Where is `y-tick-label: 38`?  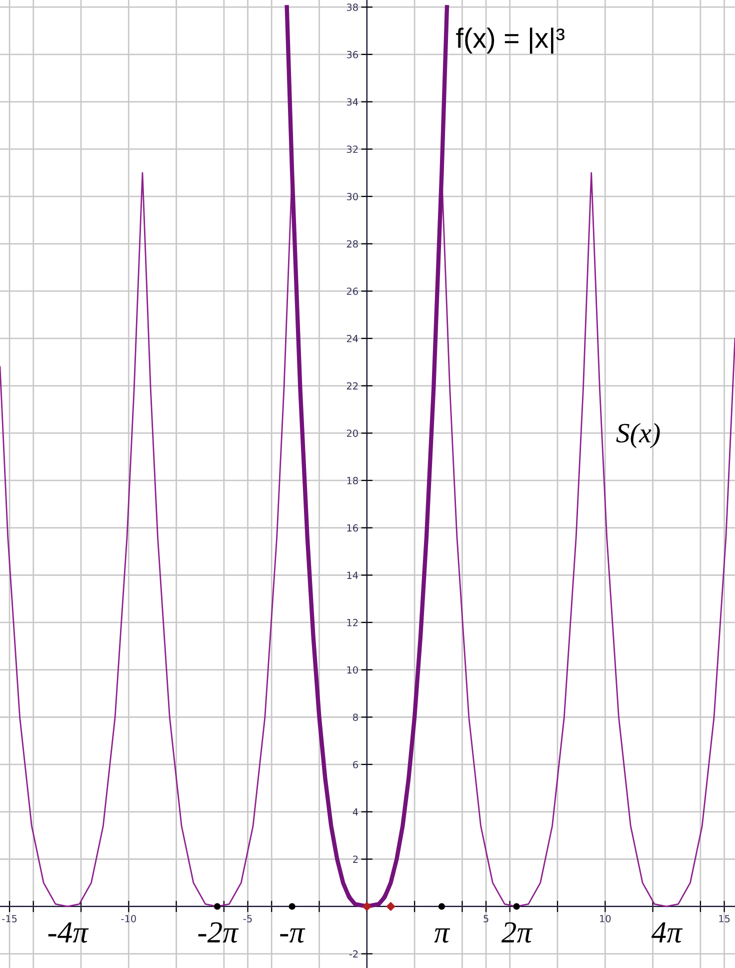
y-tick-label: 38 is located at coordinates (352, 7).